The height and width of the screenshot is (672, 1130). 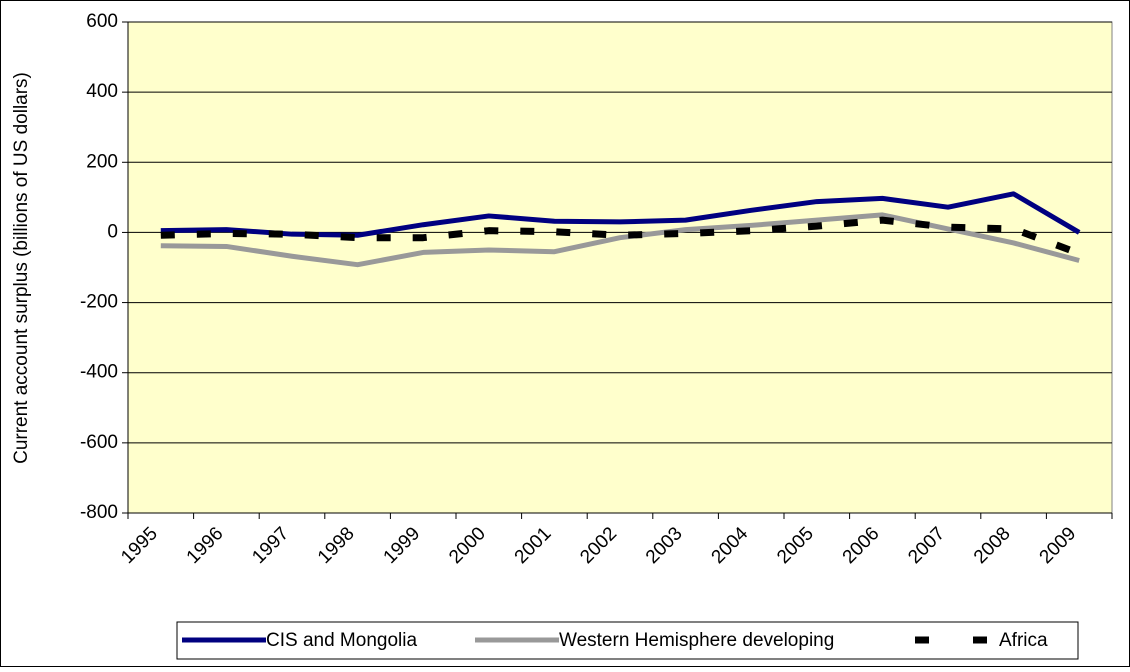 What do you see at coordinates (341, 640) in the screenshot?
I see `legend-label: CIS and Mongolia` at bounding box center [341, 640].